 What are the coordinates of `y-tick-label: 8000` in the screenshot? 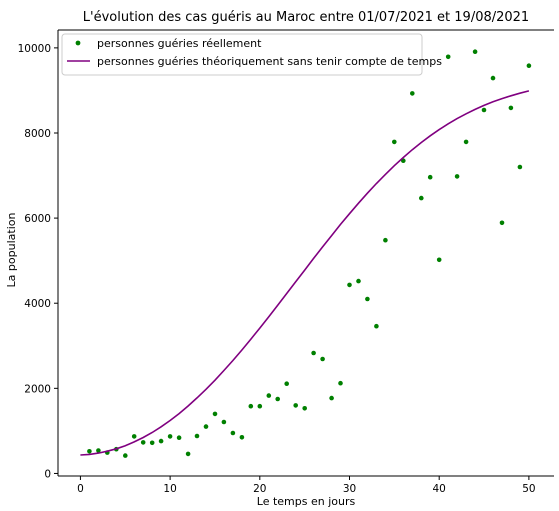 It's located at (37, 134).